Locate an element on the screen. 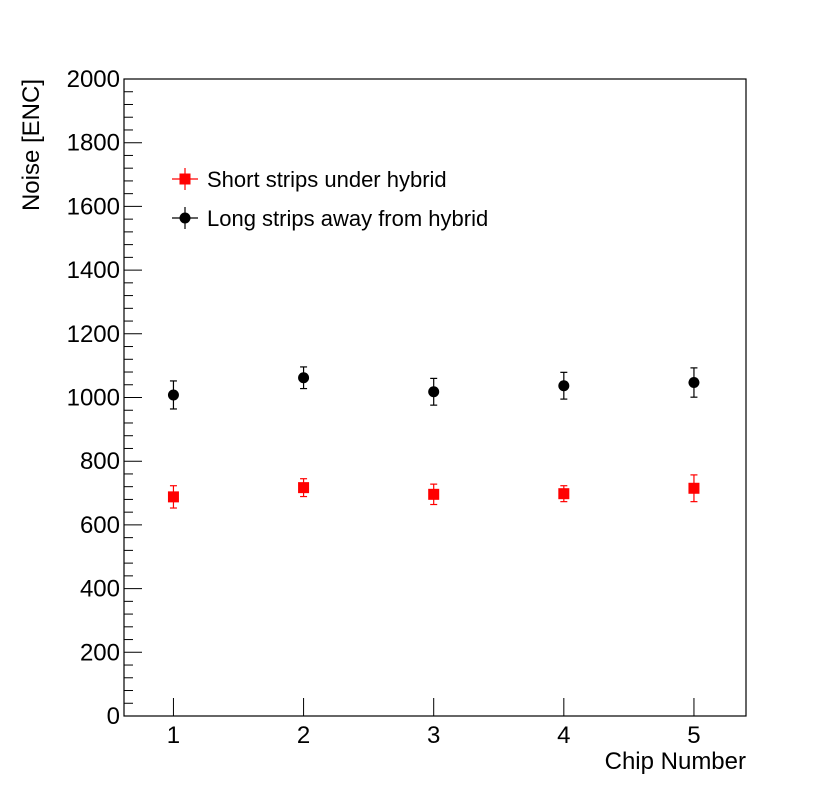  y-axis: 0 200 400 600 800 1000 1200 1400 1600 1800 2000 is located at coordinates (104, 398).